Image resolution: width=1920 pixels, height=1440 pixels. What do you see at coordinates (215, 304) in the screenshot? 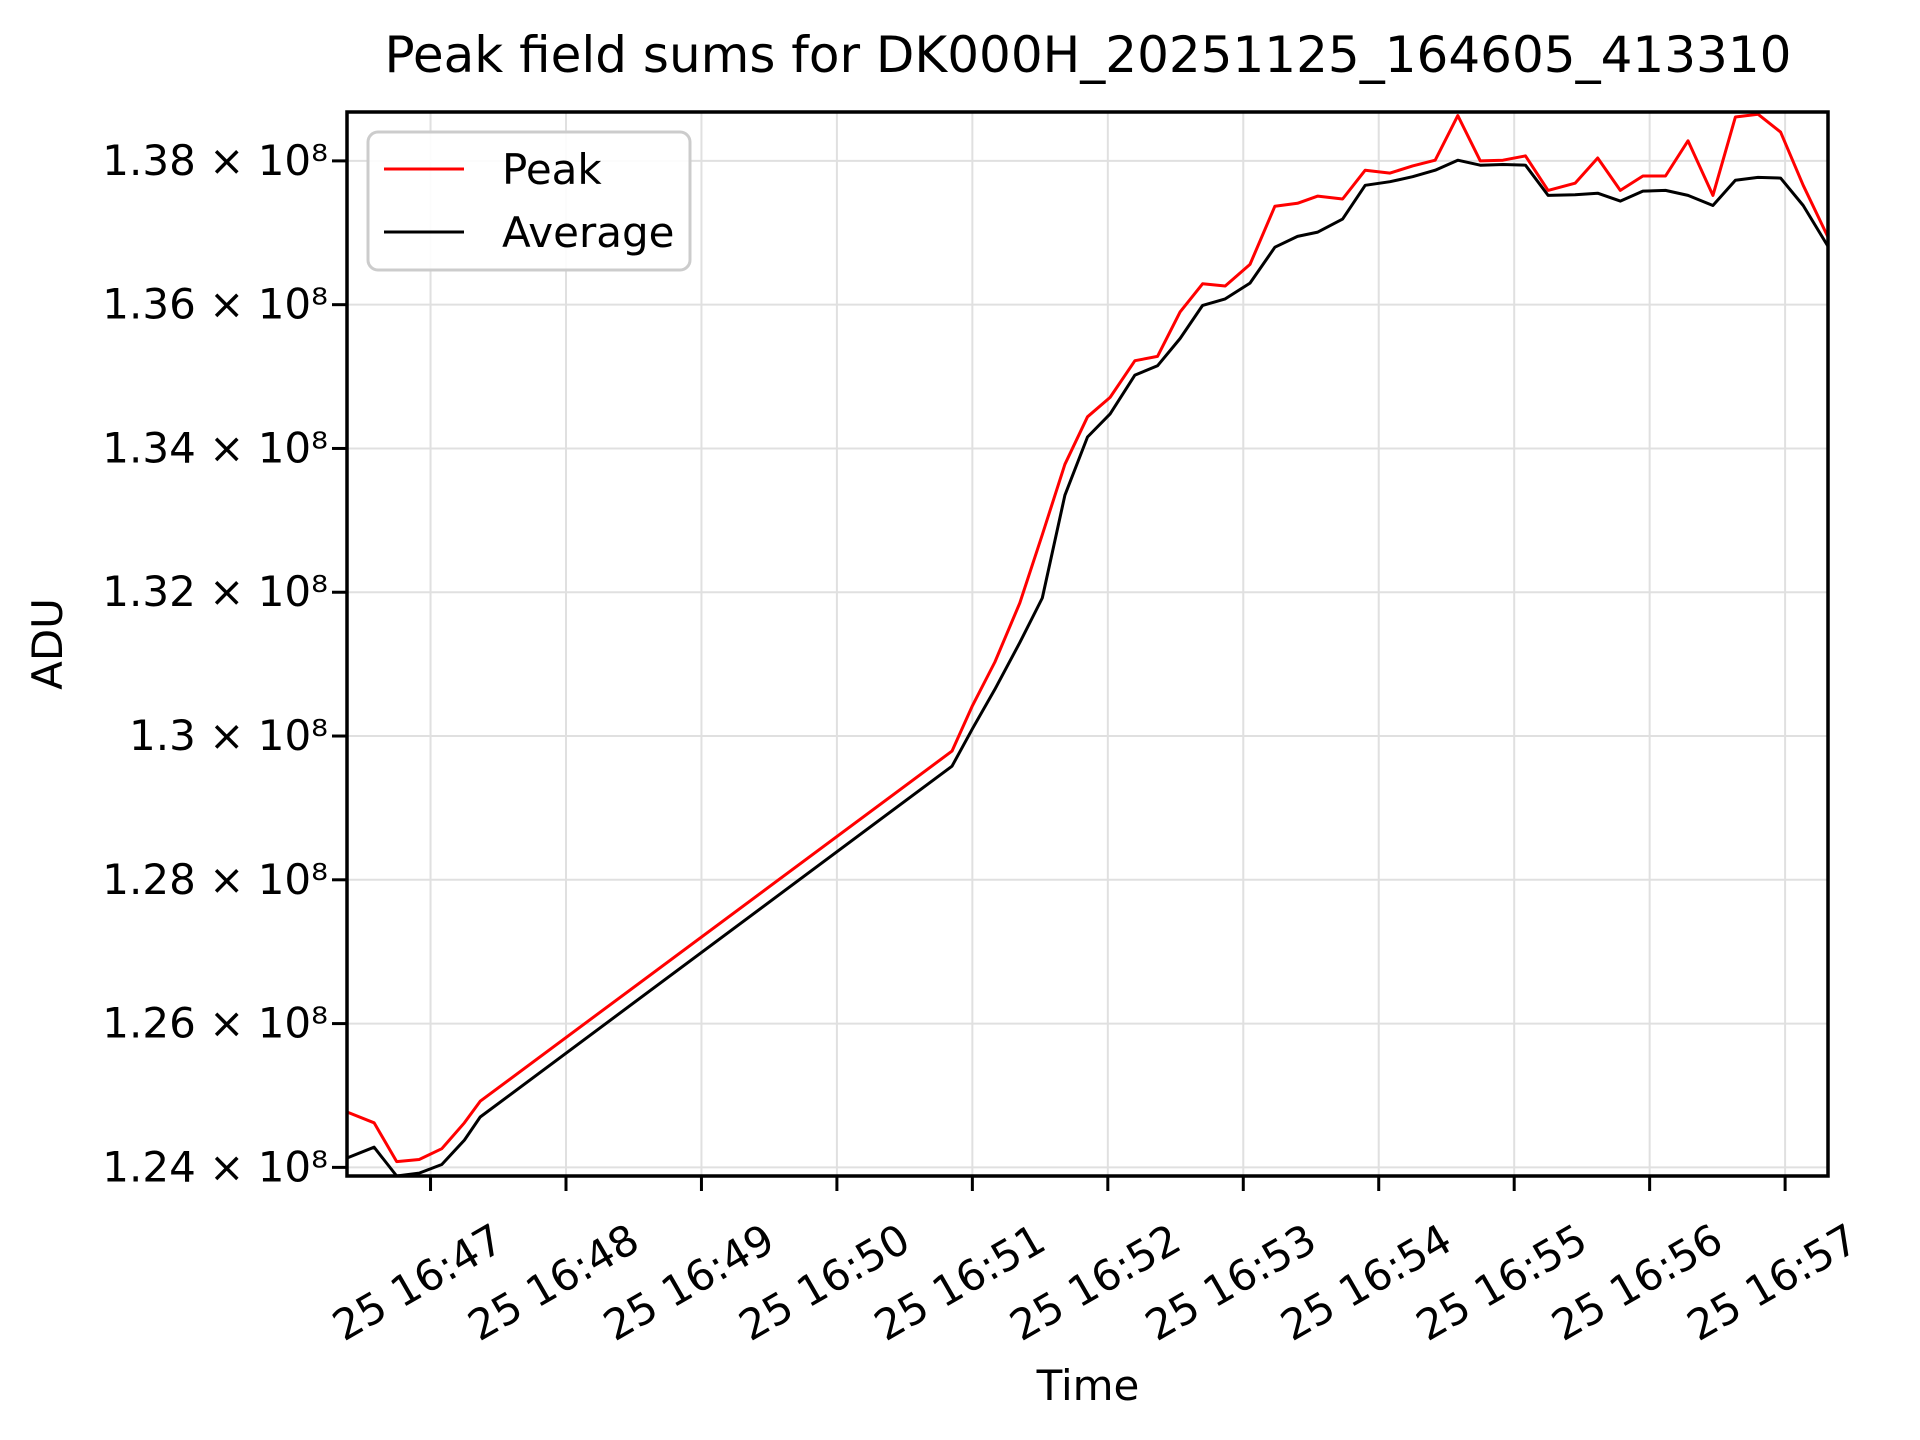
I see `y-tick-label: 1.36 × 10⁸` at bounding box center [215, 304].